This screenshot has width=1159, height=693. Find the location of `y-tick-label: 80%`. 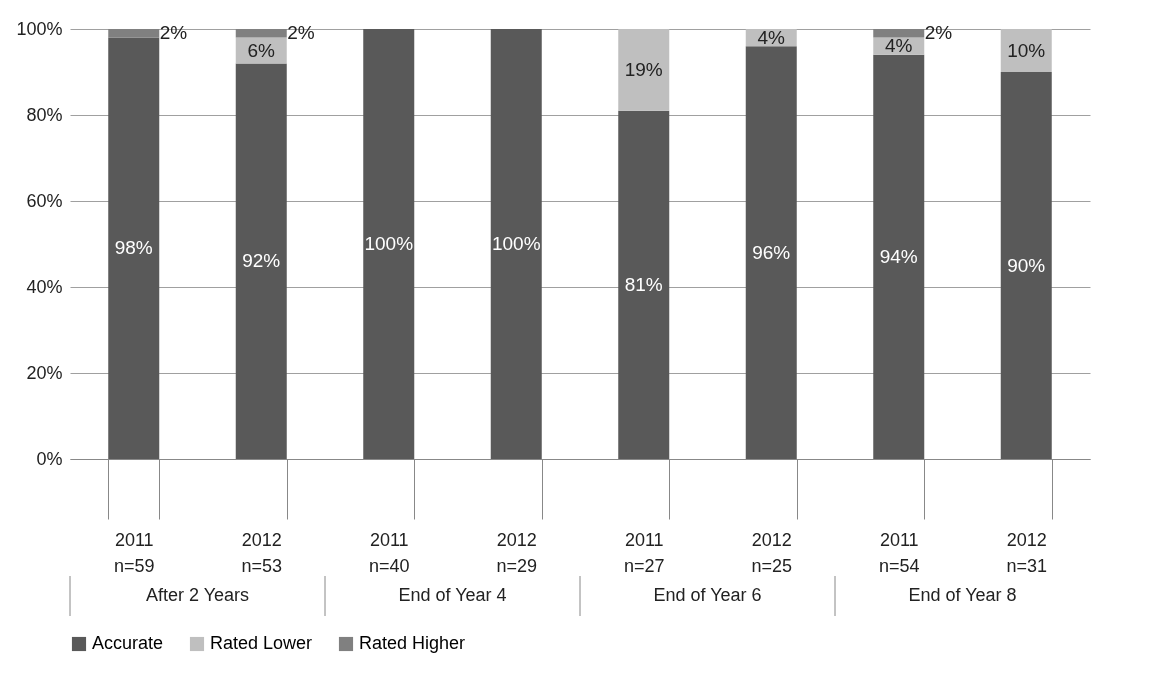

y-tick-label: 80% is located at coordinates (44, 114).